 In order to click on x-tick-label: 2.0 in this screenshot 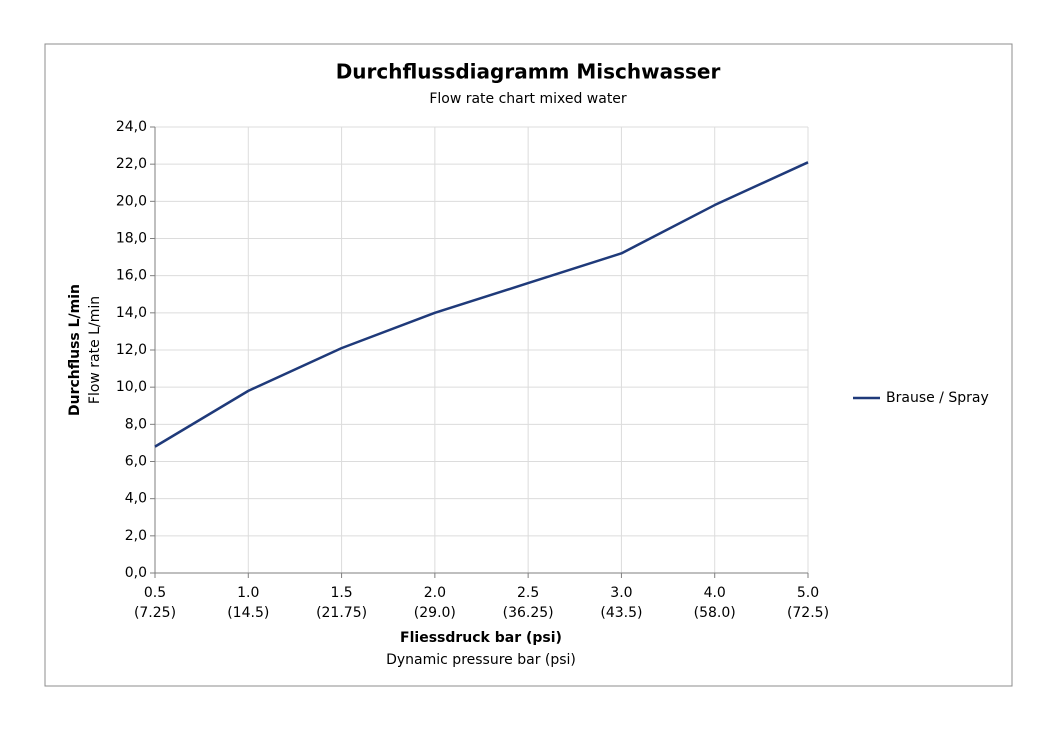, I will do `click(435, 593)`.